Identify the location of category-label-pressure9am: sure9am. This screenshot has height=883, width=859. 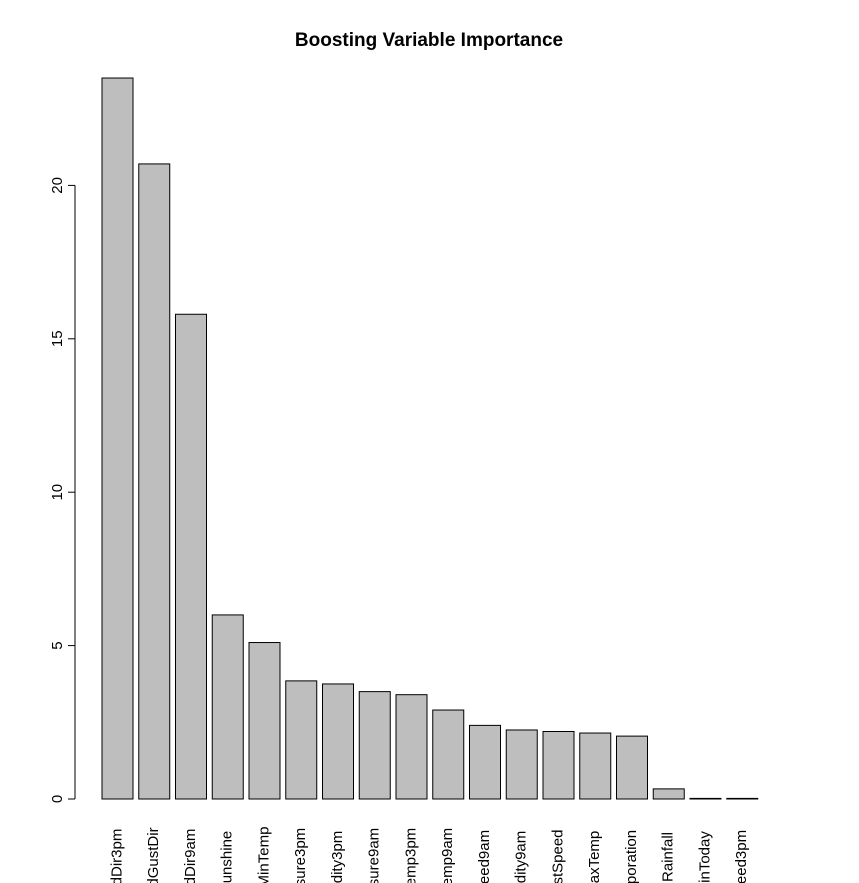
(374, 855).